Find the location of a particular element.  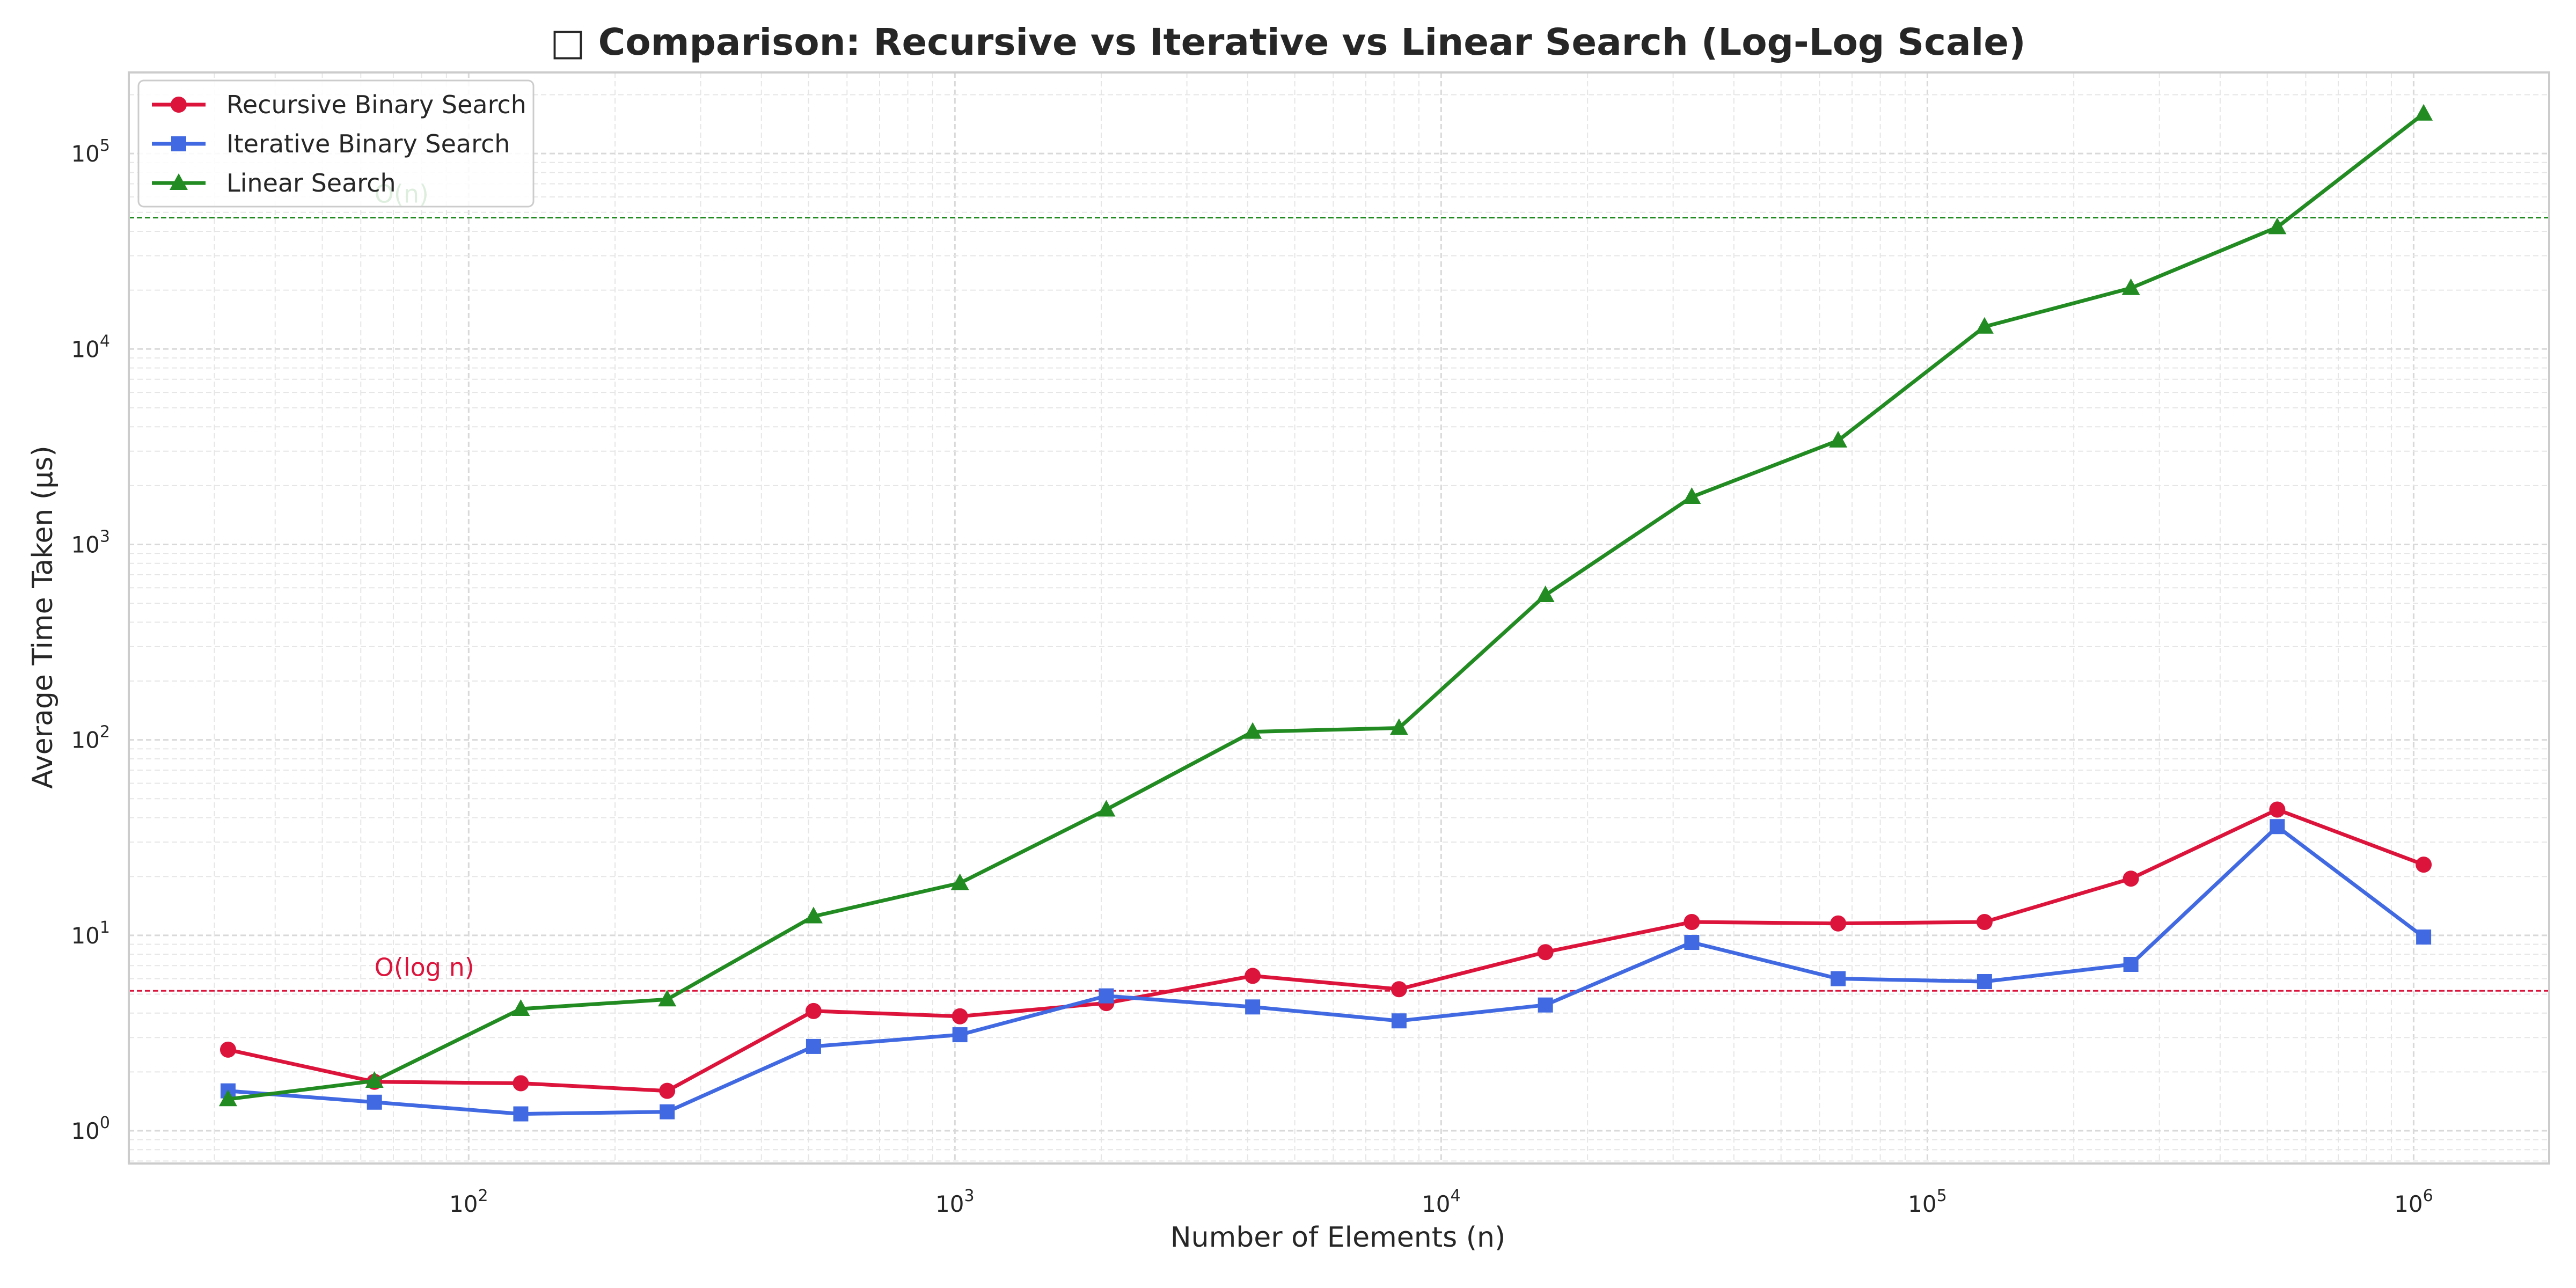

x-tick-label: 10³ is located at coordinates (955, 1202).